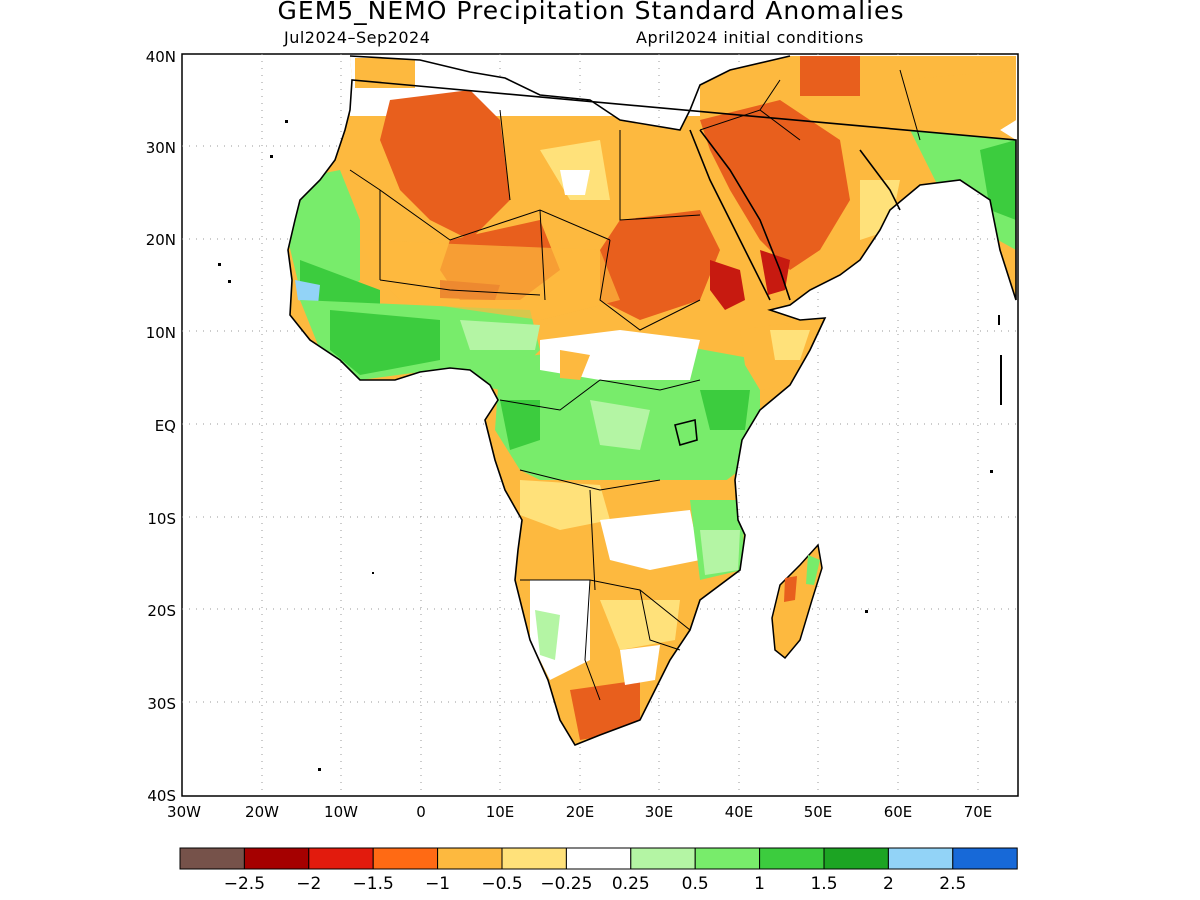 This screenshot has height=900, width=1200. Describe the element at coordinates (308, 884) in the screenshot. I see `colorbar-label: −2` at that location.